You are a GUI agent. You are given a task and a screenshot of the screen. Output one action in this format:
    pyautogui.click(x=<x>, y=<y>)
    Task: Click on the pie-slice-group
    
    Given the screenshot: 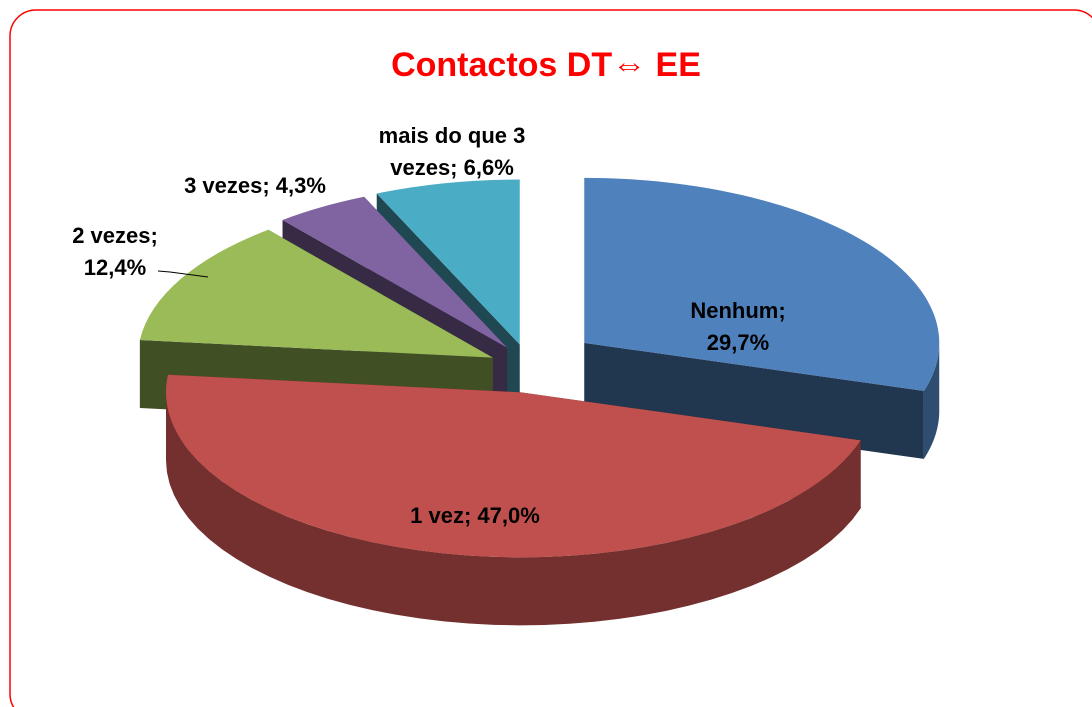 What is the action you would take?
    pyautogui.click(x=762, y=318)
    